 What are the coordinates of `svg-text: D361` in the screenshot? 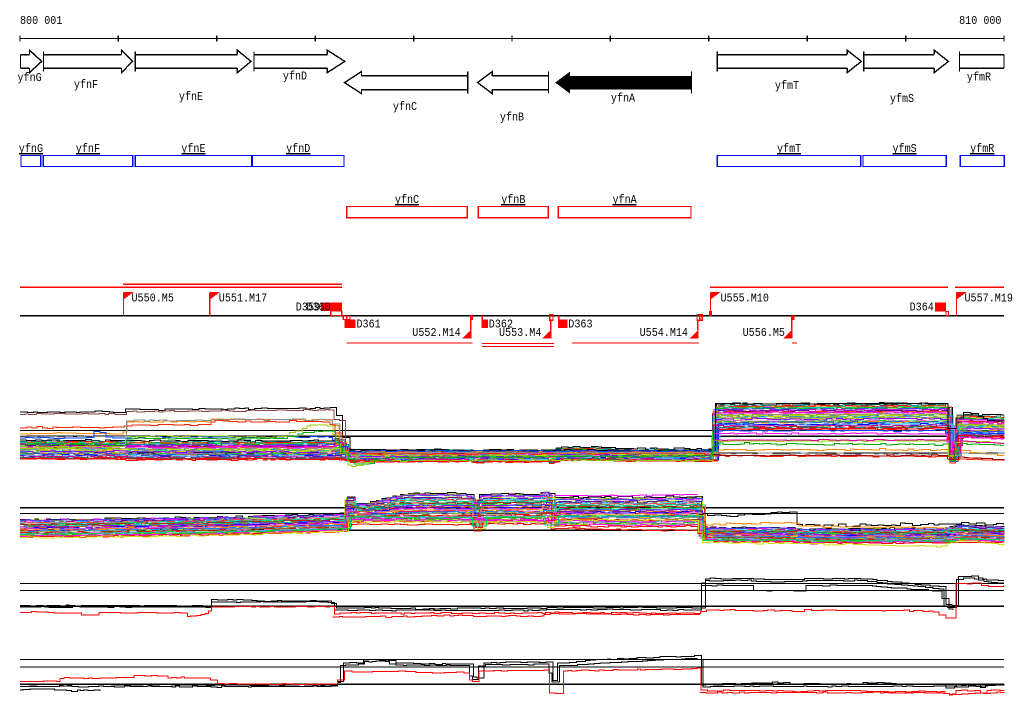 It's located at (369, 325).